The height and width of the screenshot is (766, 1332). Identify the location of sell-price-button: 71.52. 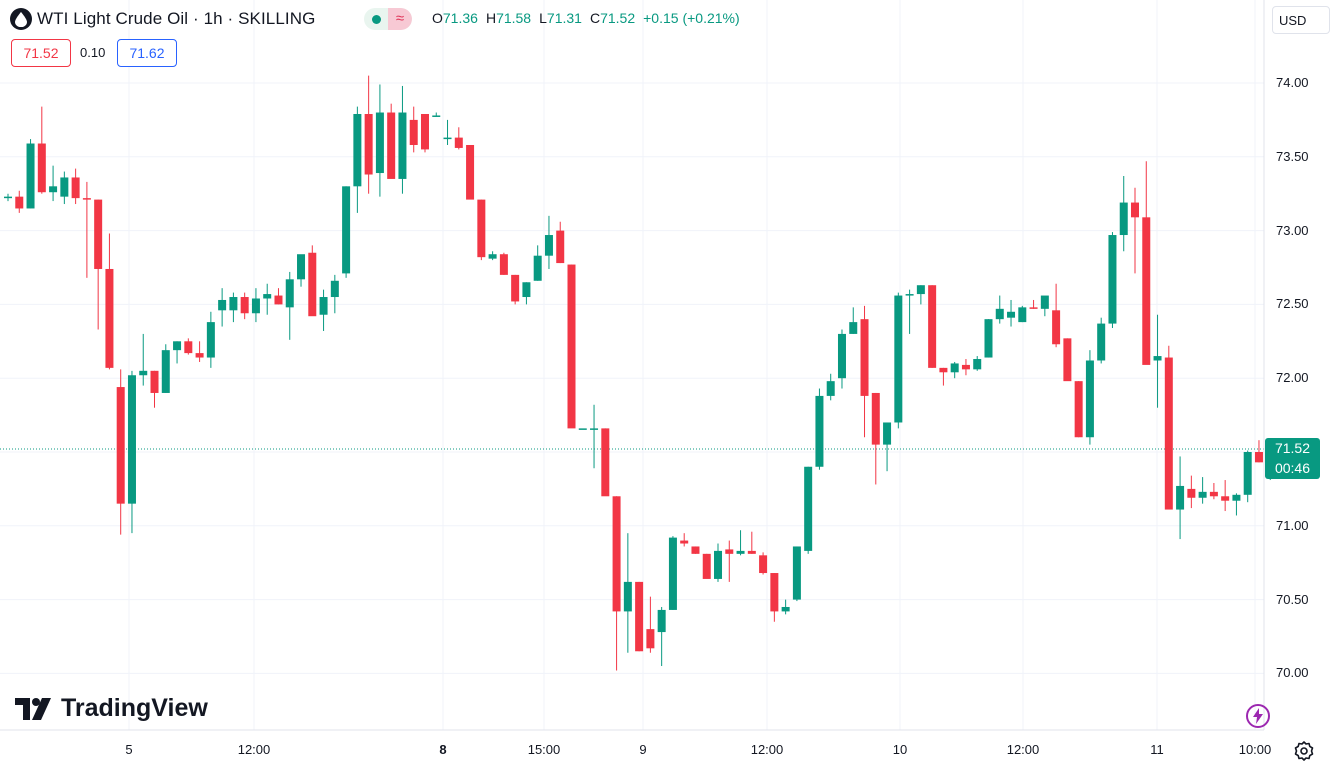
(41, 53).